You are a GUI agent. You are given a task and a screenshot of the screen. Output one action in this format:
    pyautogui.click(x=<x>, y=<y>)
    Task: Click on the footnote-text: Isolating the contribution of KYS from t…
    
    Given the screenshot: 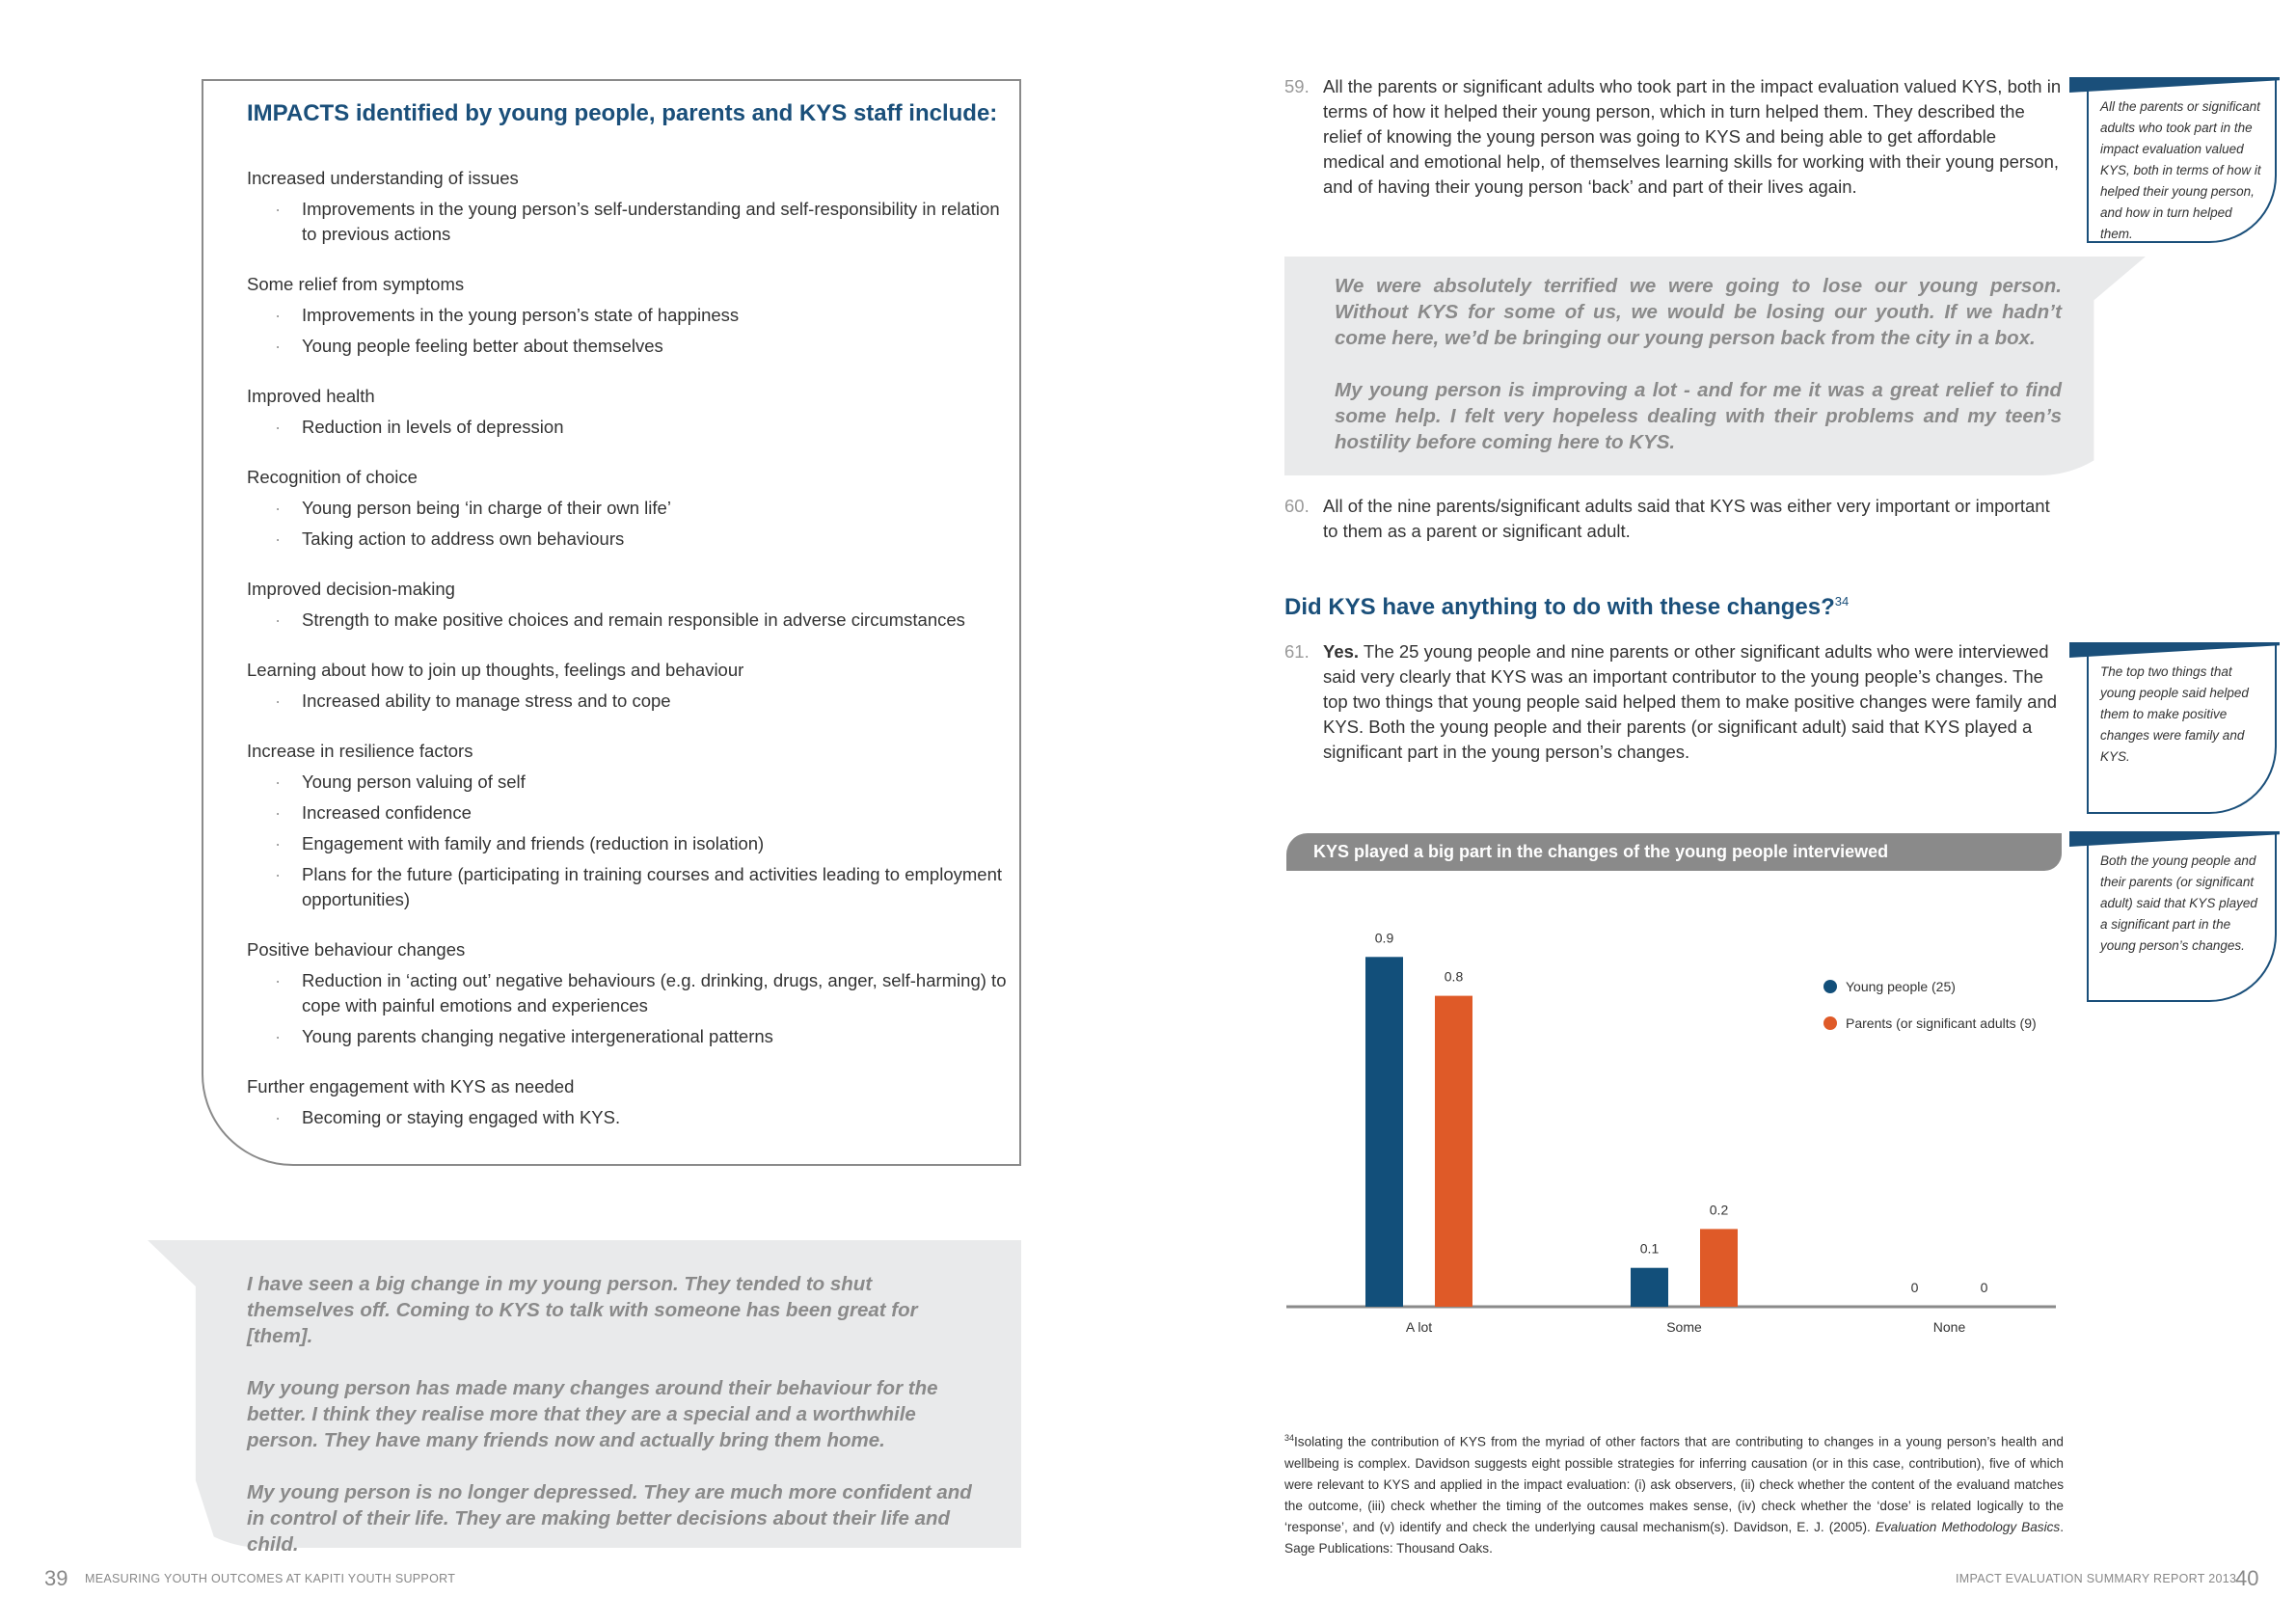 What is the action you would take?
    pyautogui.click(x=1674, y=1484)
    